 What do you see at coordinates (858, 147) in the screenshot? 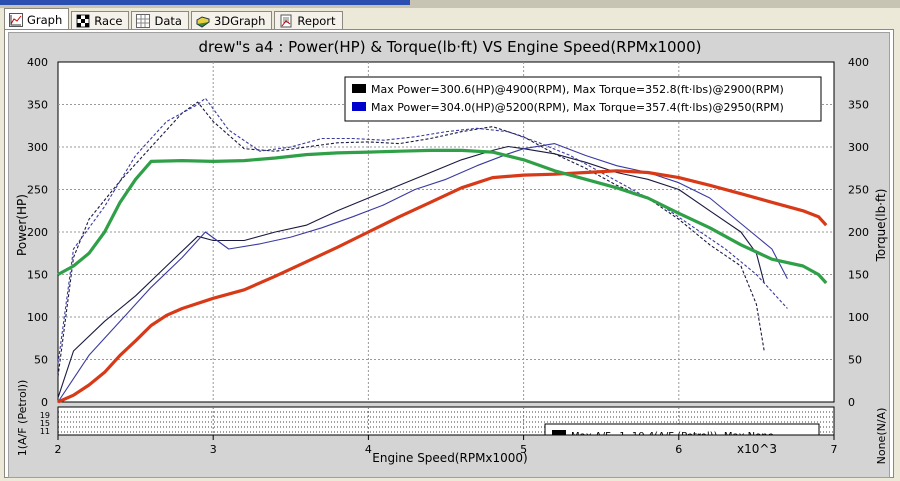
I see `y-right-tick-300: 300` at bounding box center [858, 147].